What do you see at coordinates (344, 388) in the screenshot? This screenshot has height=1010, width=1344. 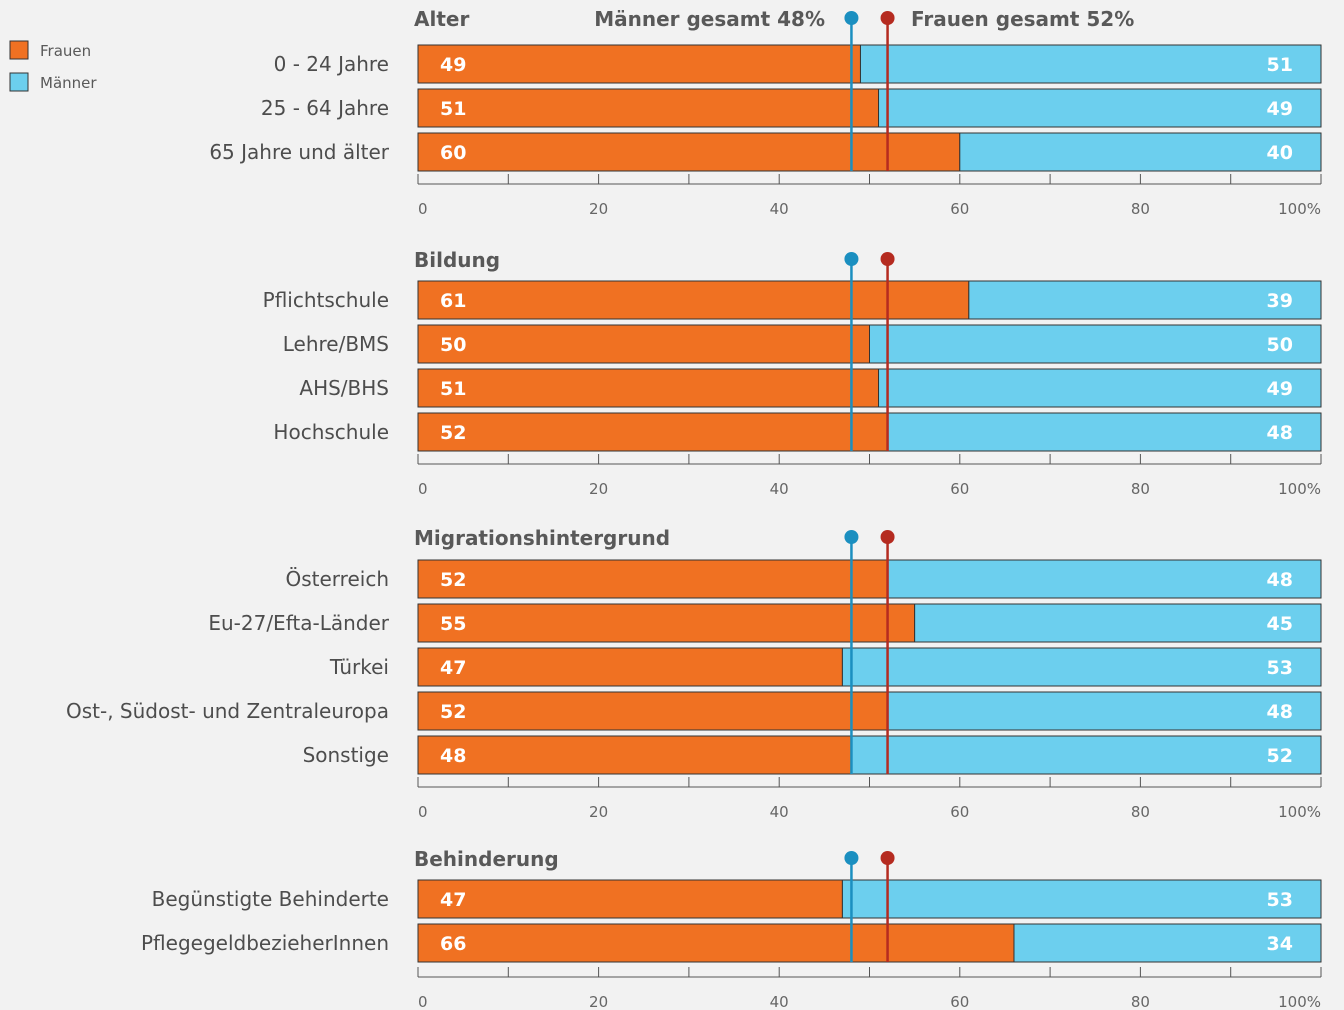 I see `category-label: AHS/BHS` at bounding box center [344, 388].